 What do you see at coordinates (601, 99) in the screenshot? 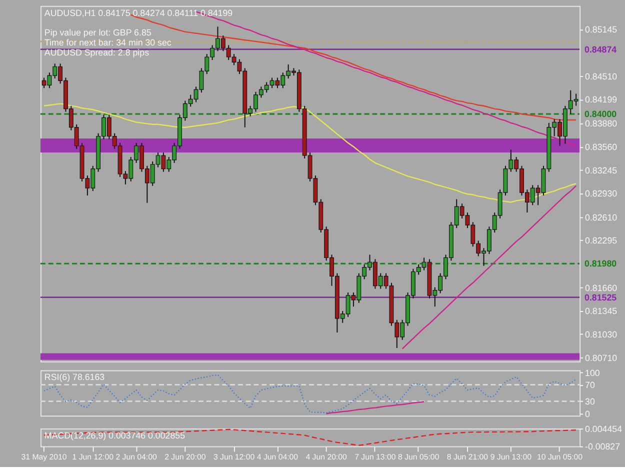
I see `y-tick-label: 0.84199` at bounding box center [601, 99].